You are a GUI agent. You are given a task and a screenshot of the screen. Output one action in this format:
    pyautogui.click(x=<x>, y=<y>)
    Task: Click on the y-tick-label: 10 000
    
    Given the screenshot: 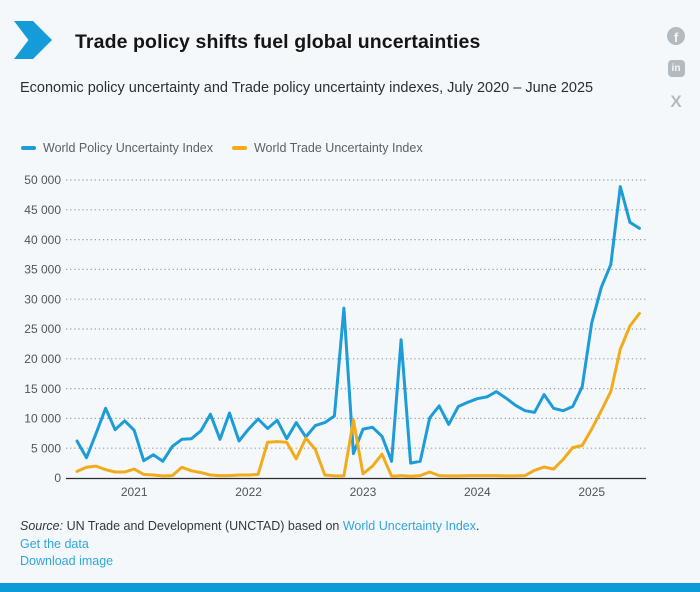 What is the action you would take?
    pyautogui.click(x=42, y=419)
    